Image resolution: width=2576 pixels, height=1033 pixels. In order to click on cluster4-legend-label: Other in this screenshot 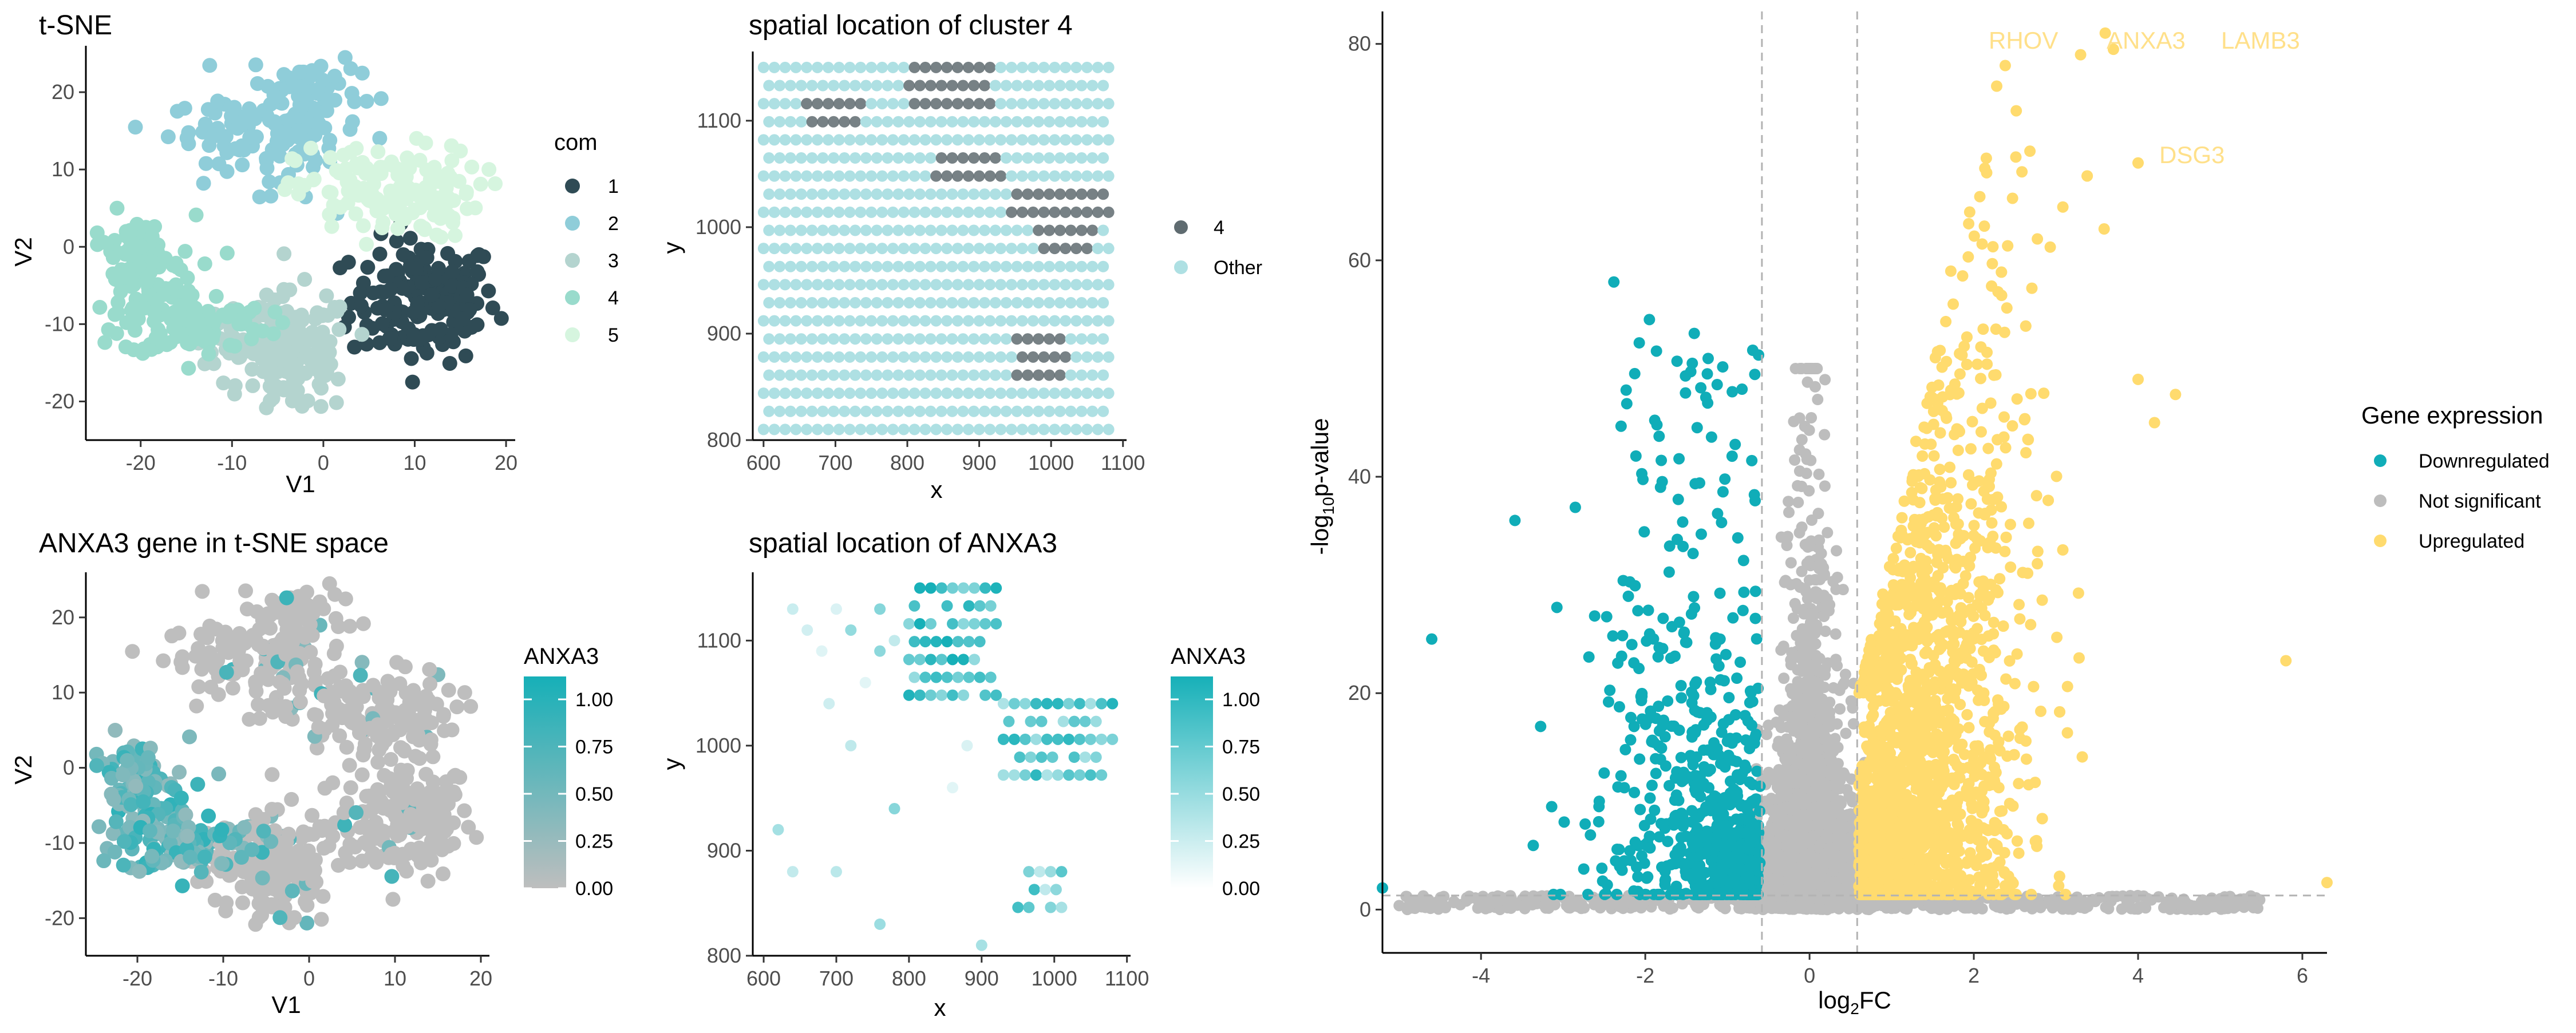, I will do `click(1238, 268)`.